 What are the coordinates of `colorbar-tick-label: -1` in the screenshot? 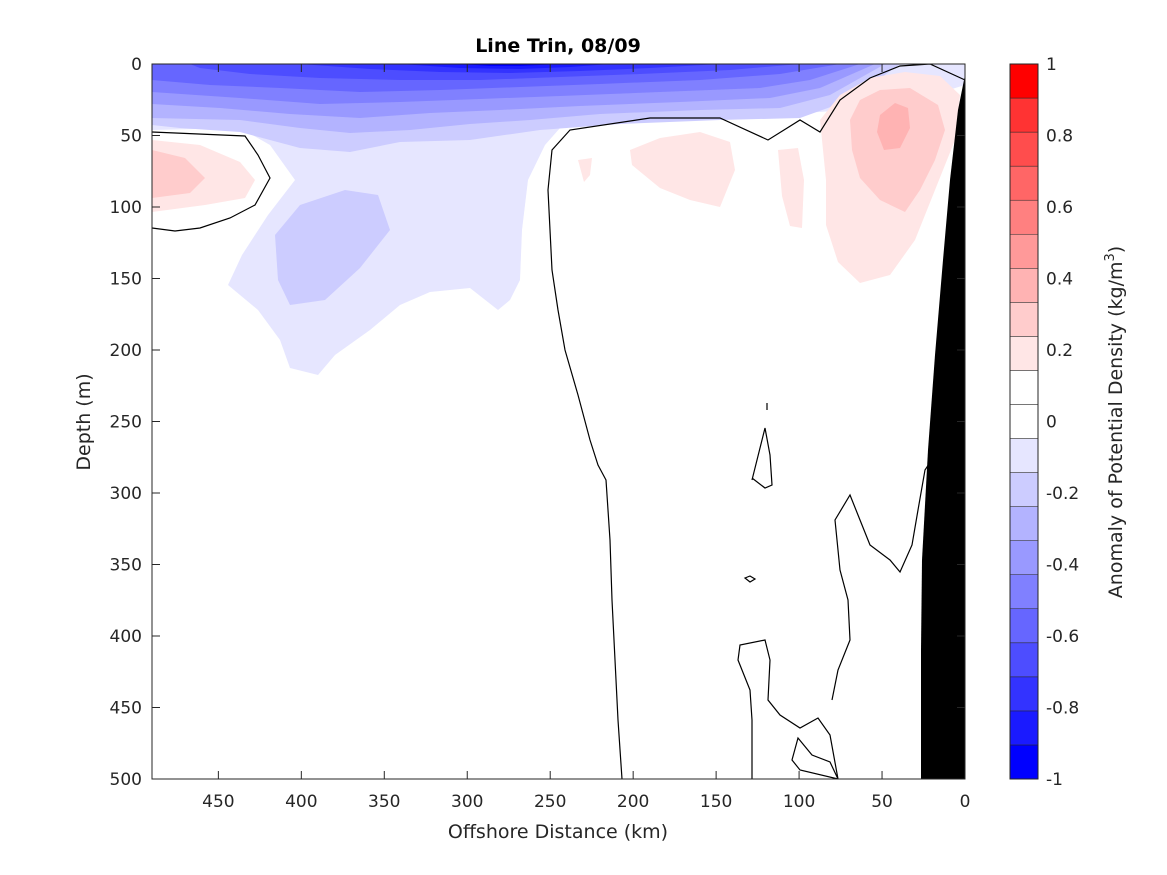 It's located at (1054, 780).